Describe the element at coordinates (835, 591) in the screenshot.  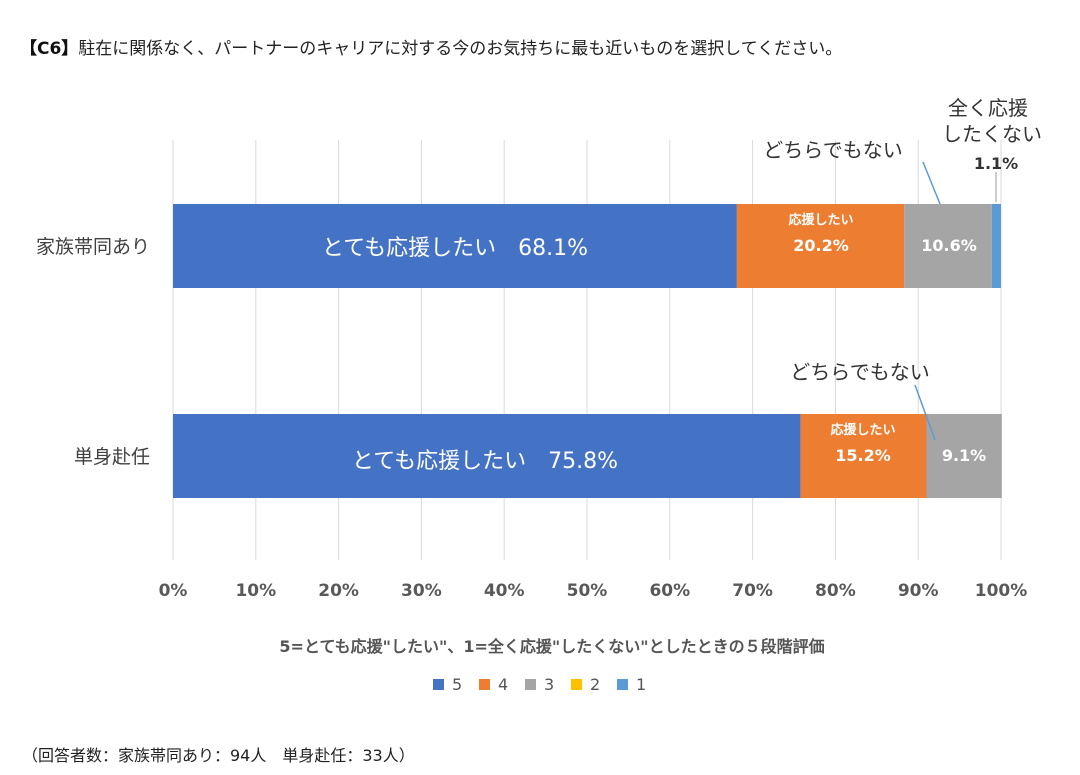
I see `x-tick-label: 80%` at that location.